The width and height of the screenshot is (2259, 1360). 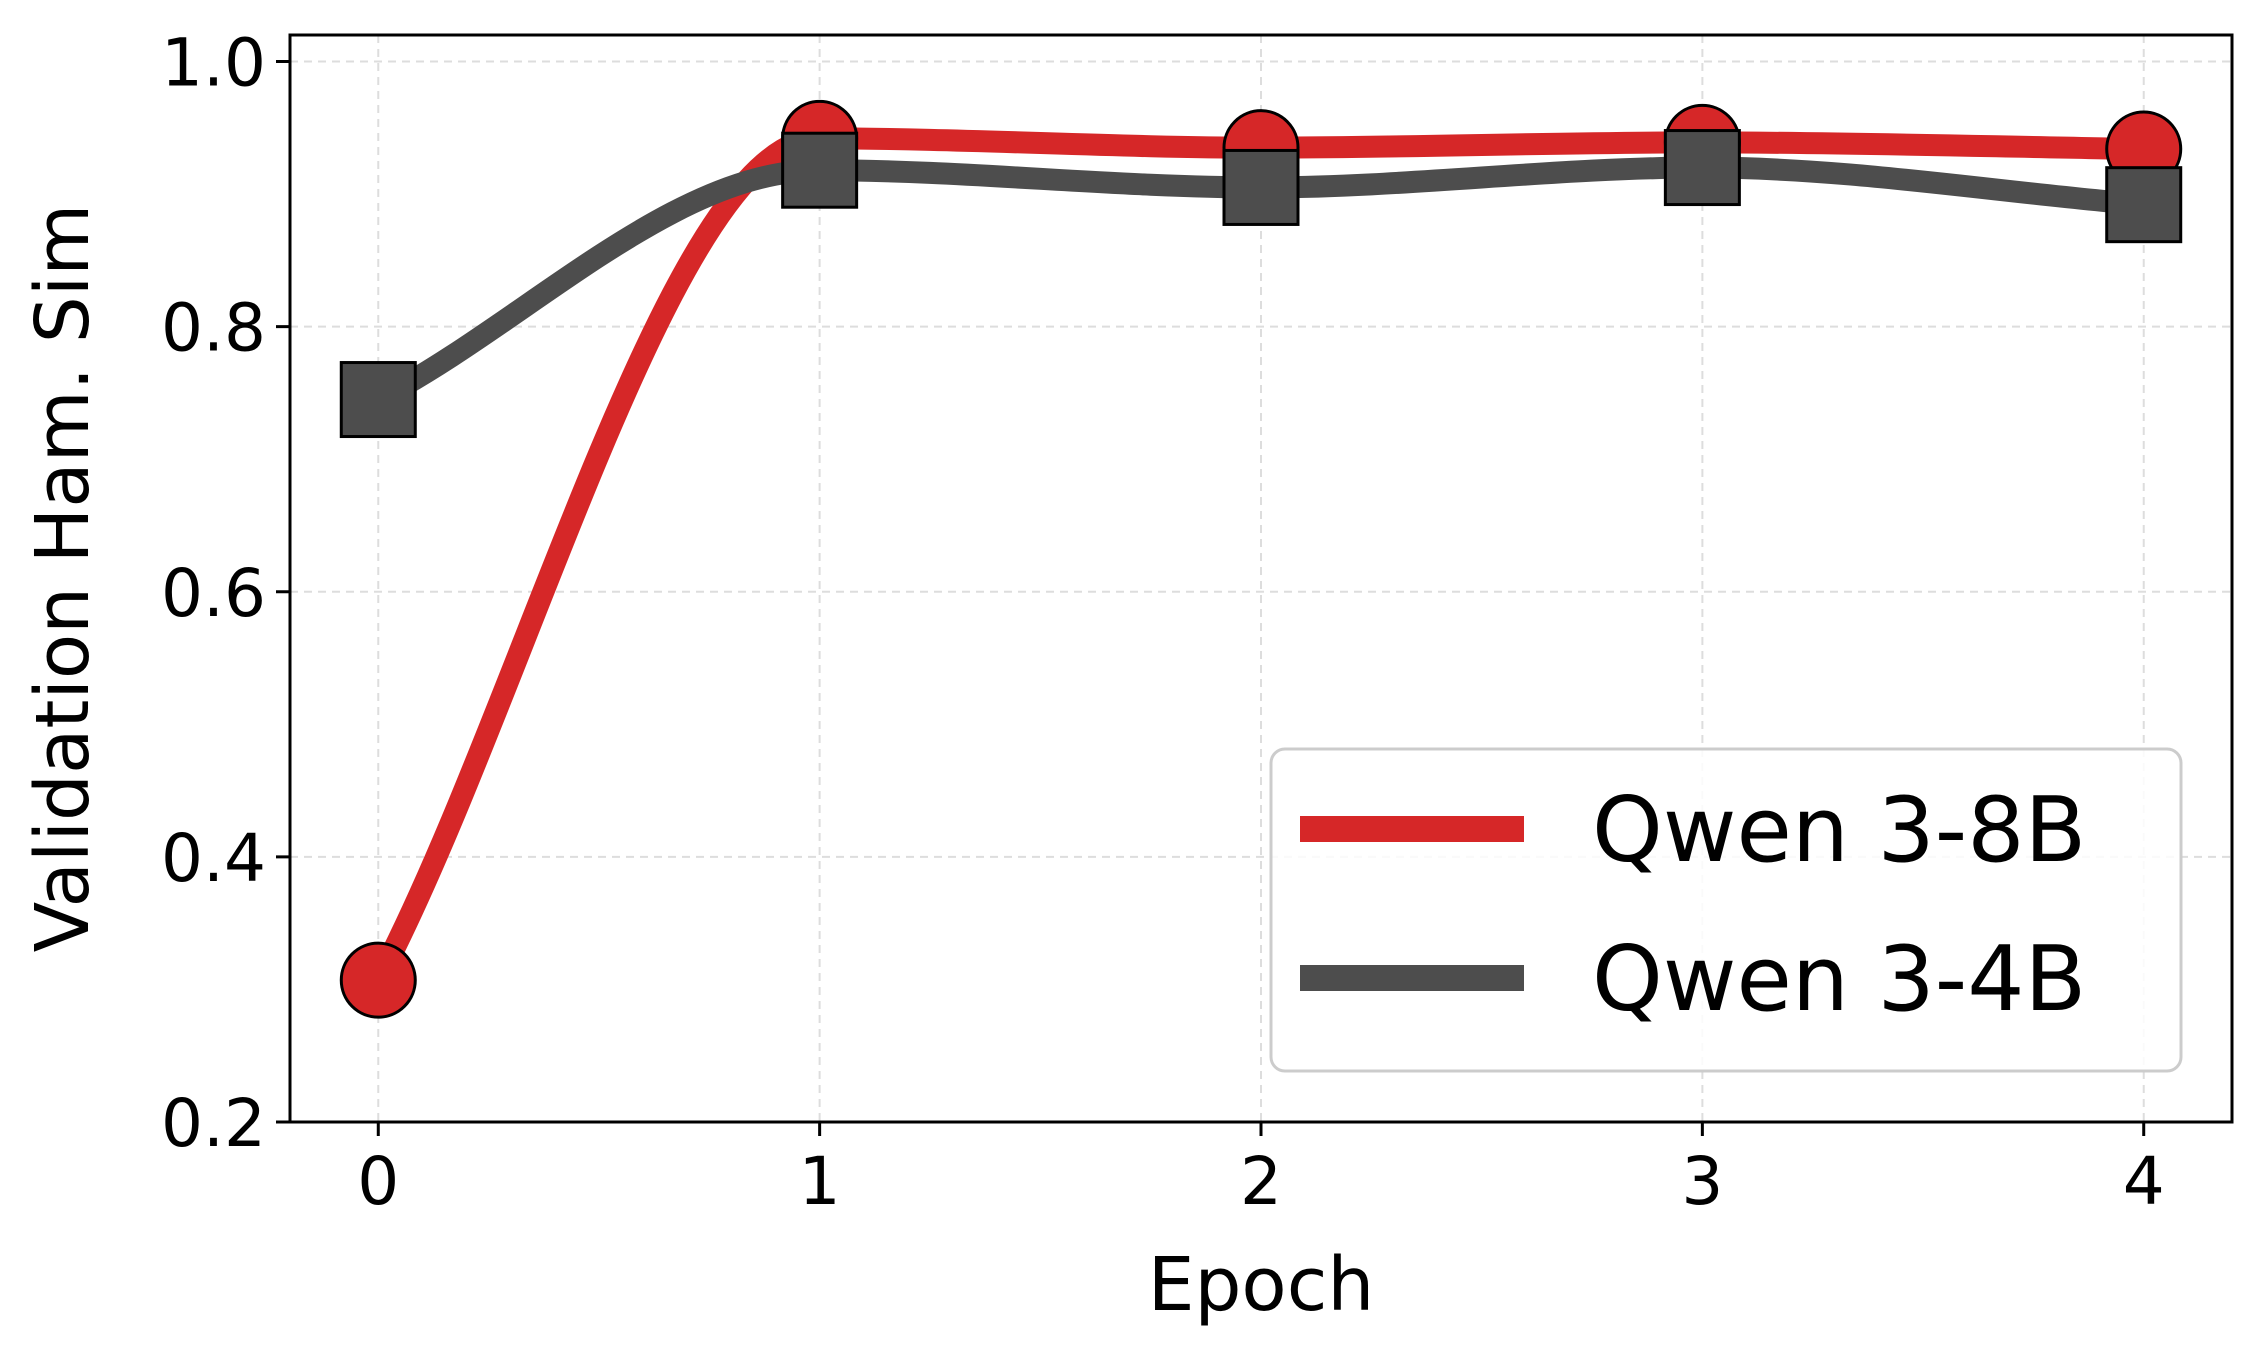 What do you see at coordinates (2144, 1181) in the screenshot?
I see `x-tick-label: 4` at bounding box center [2144, 1181].